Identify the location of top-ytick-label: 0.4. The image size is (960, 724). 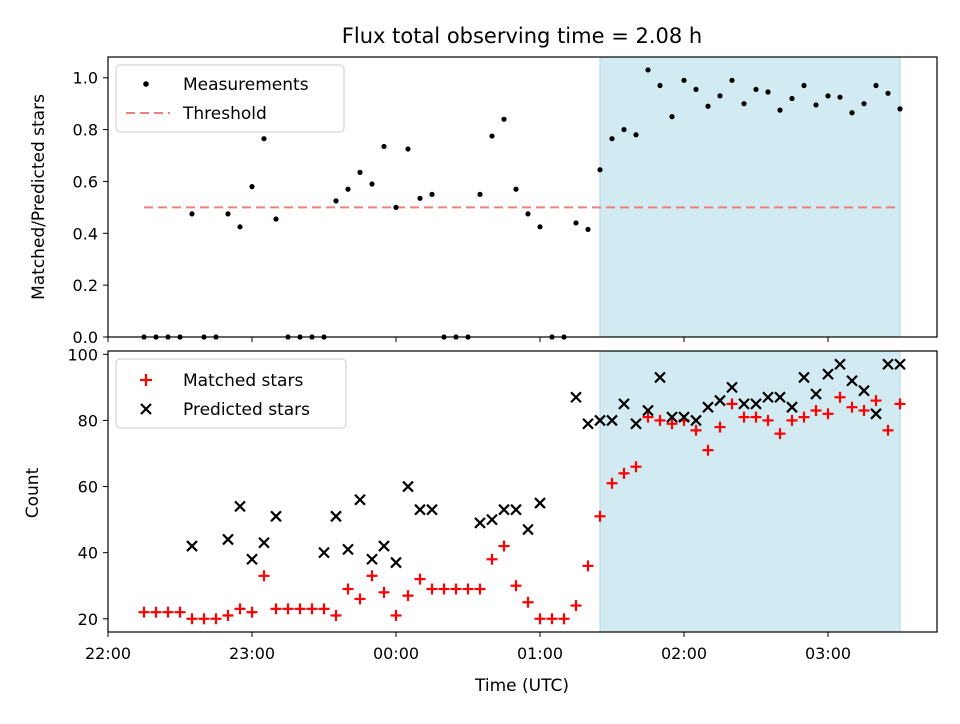
(85, 233).